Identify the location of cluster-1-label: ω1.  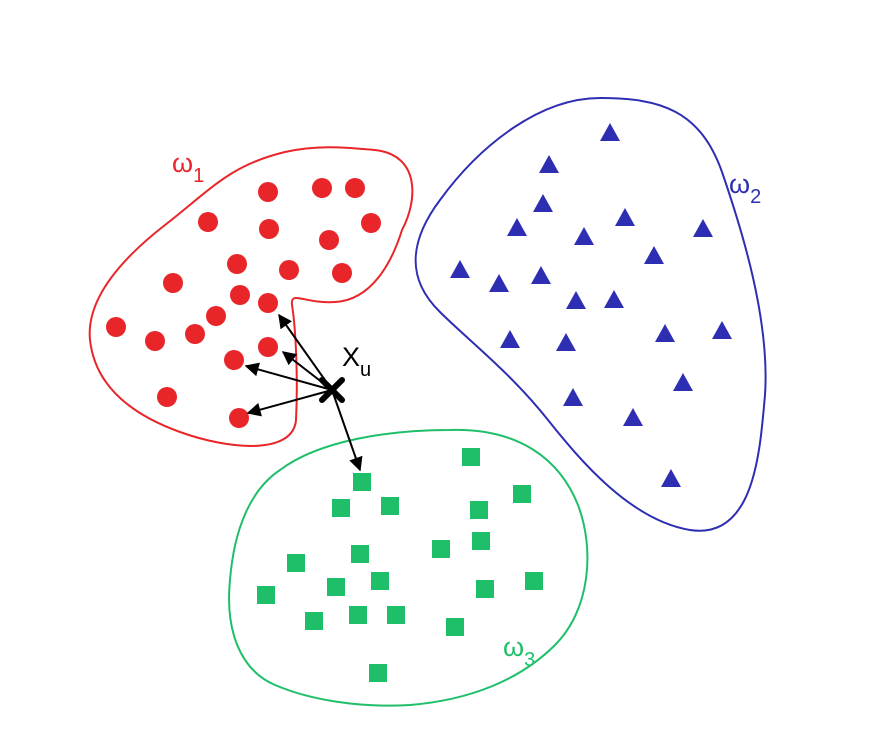
(188, 167).